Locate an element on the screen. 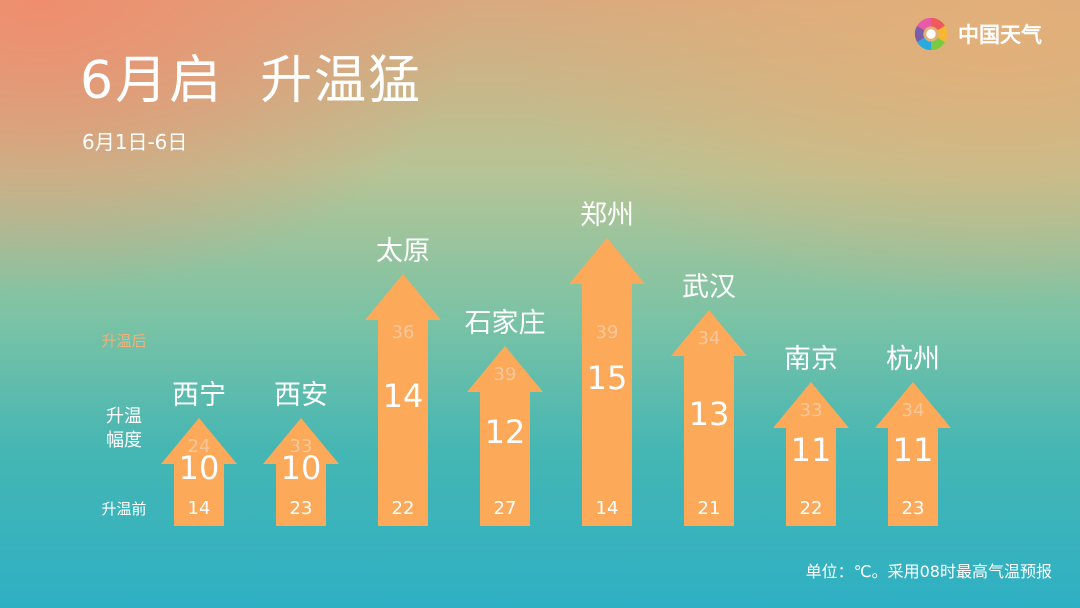 The image size is (1080, 608). city-label: 南京 is located at coordinates (811, 359).